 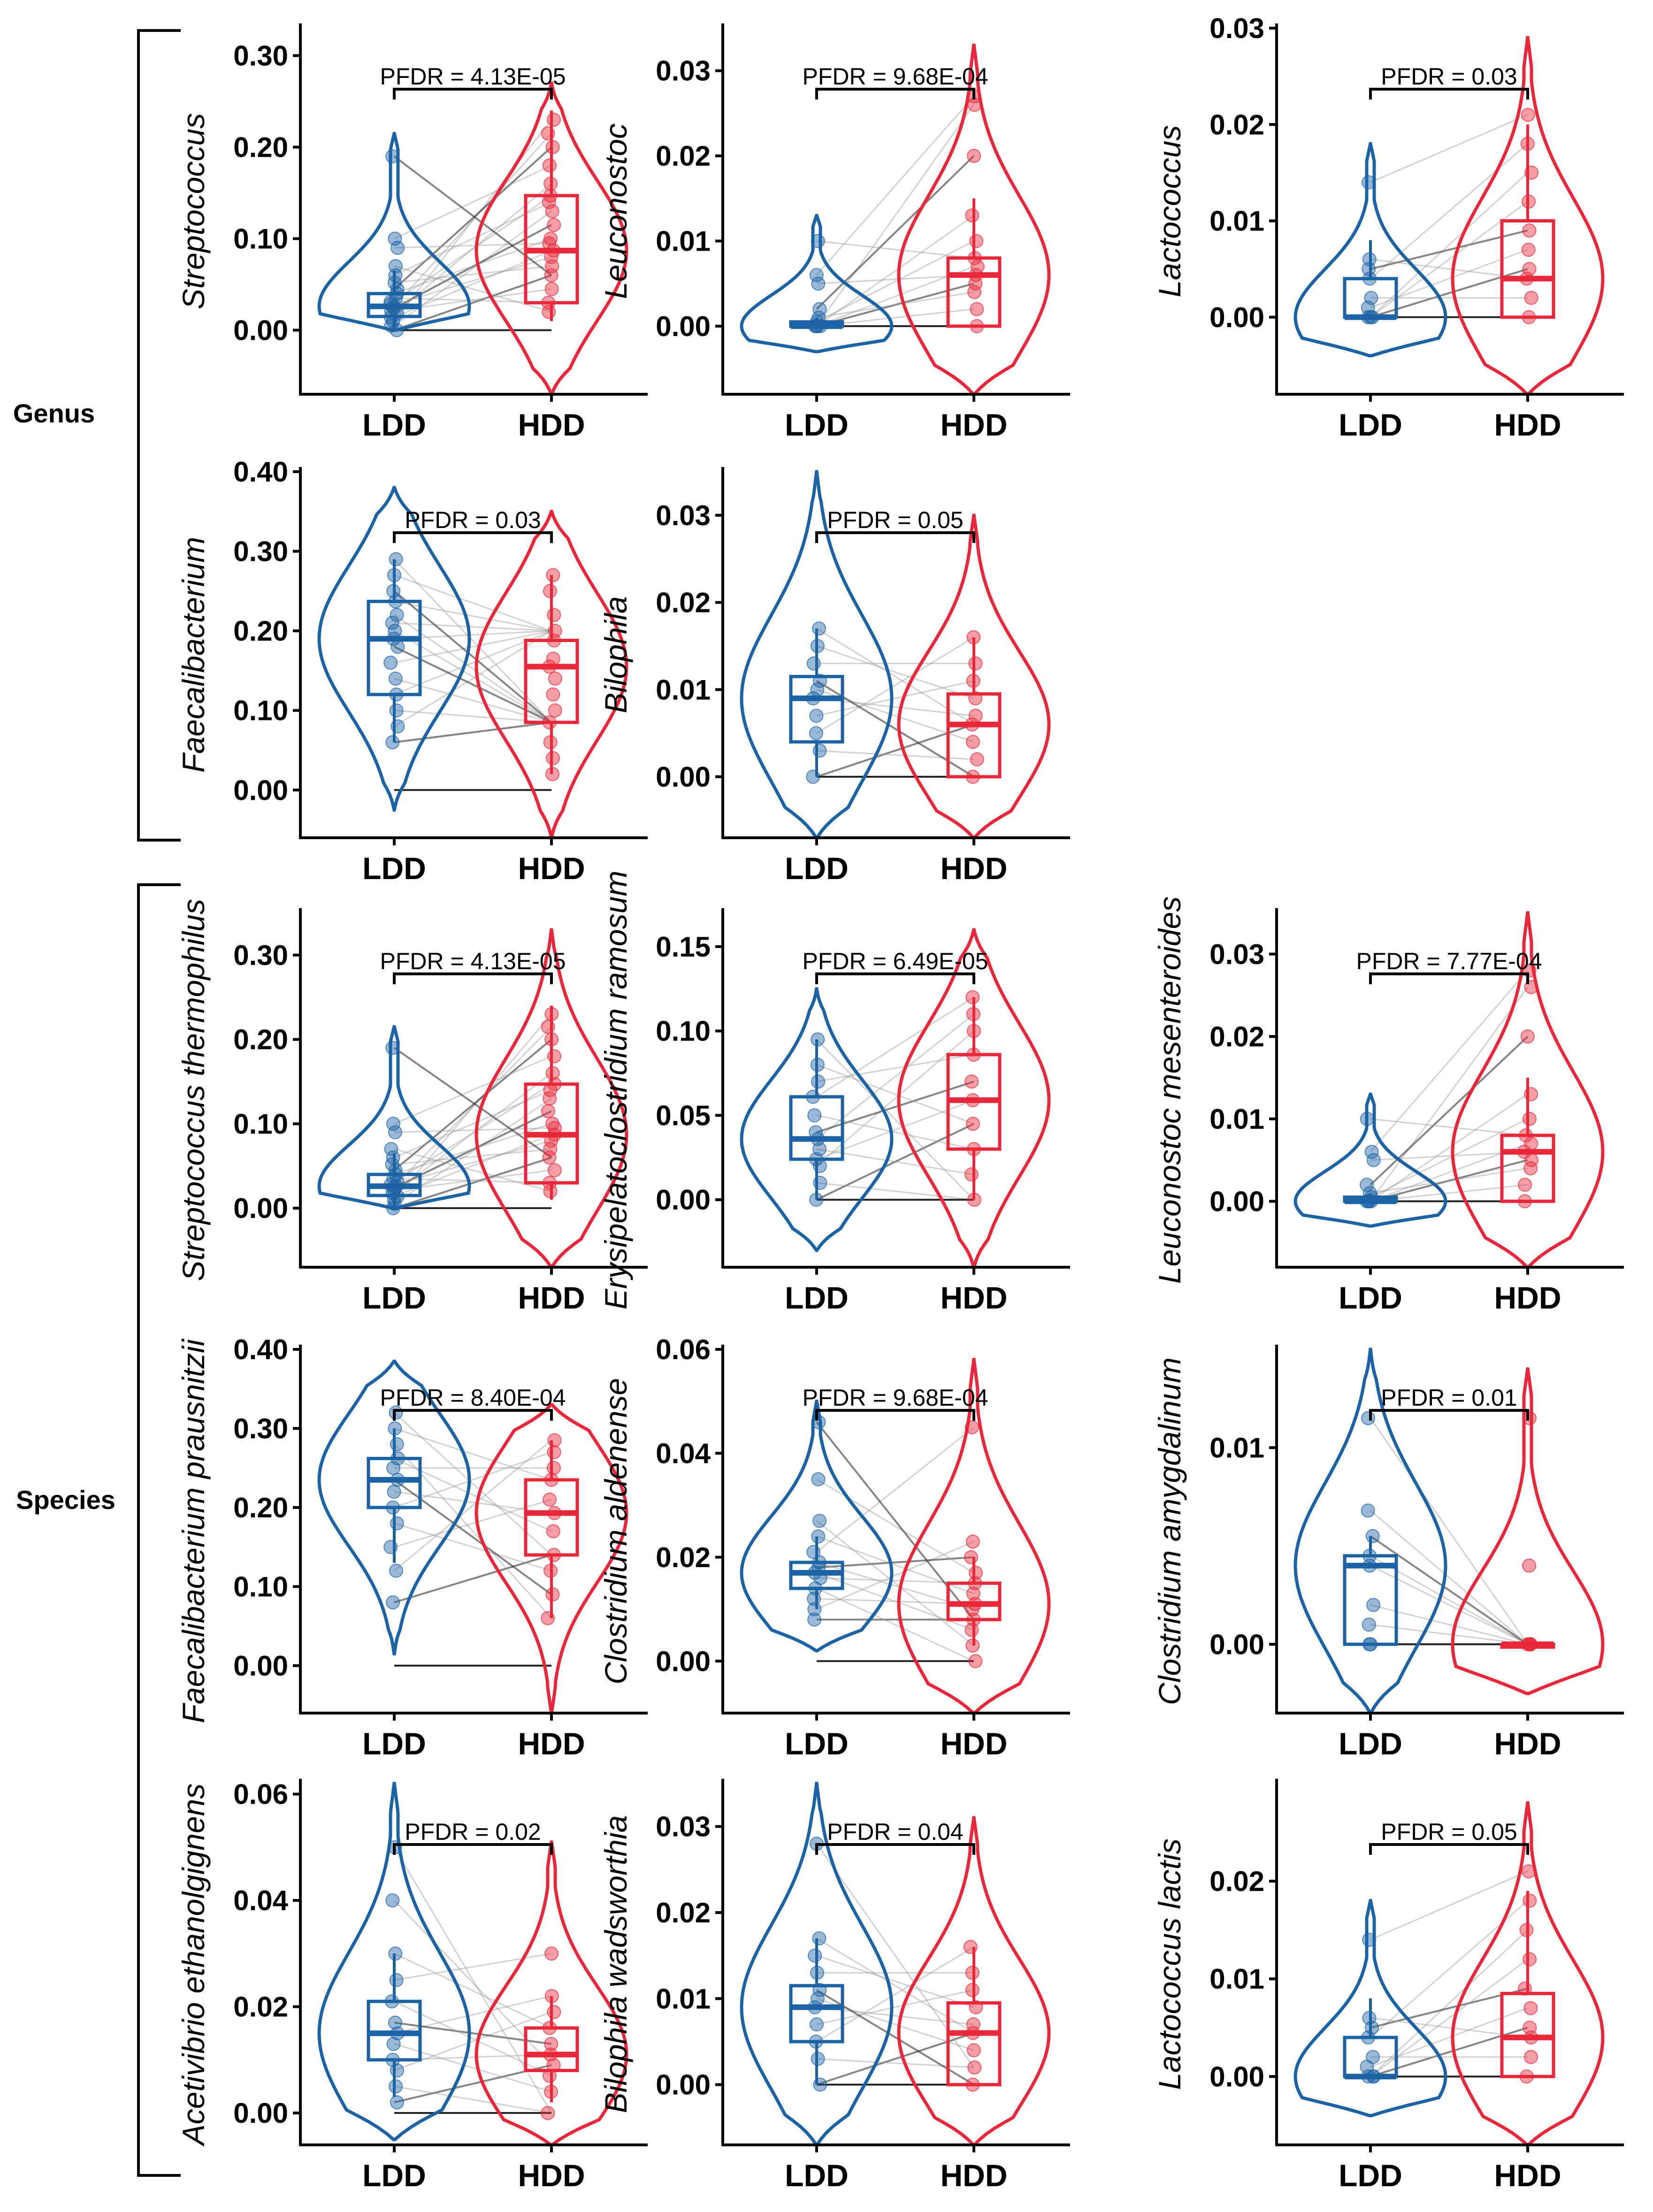 What do you see at coordinates (1169, 211) in the screenshot?
I see `y-axis-title: Lactococcus` at bounding box center [1169, 211].